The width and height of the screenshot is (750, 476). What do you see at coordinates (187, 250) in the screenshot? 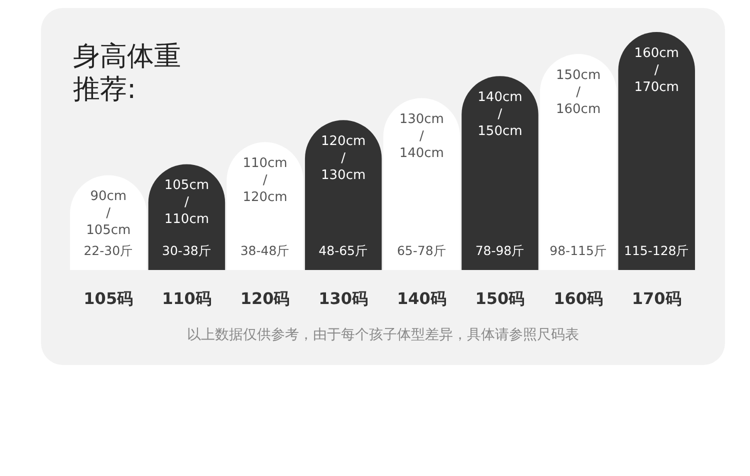
I see `annotation: 30-38斤` at bounding box center [187, 250].